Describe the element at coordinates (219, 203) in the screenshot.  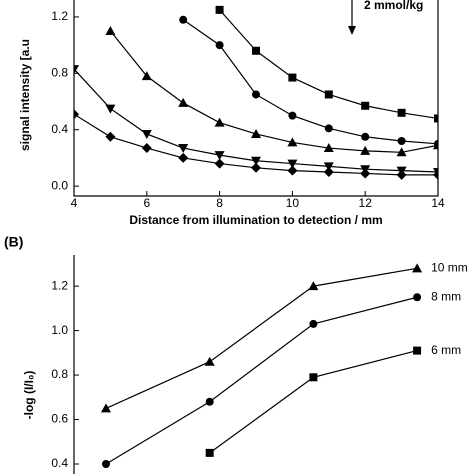
I see `x-tick-label: 8` at that location.